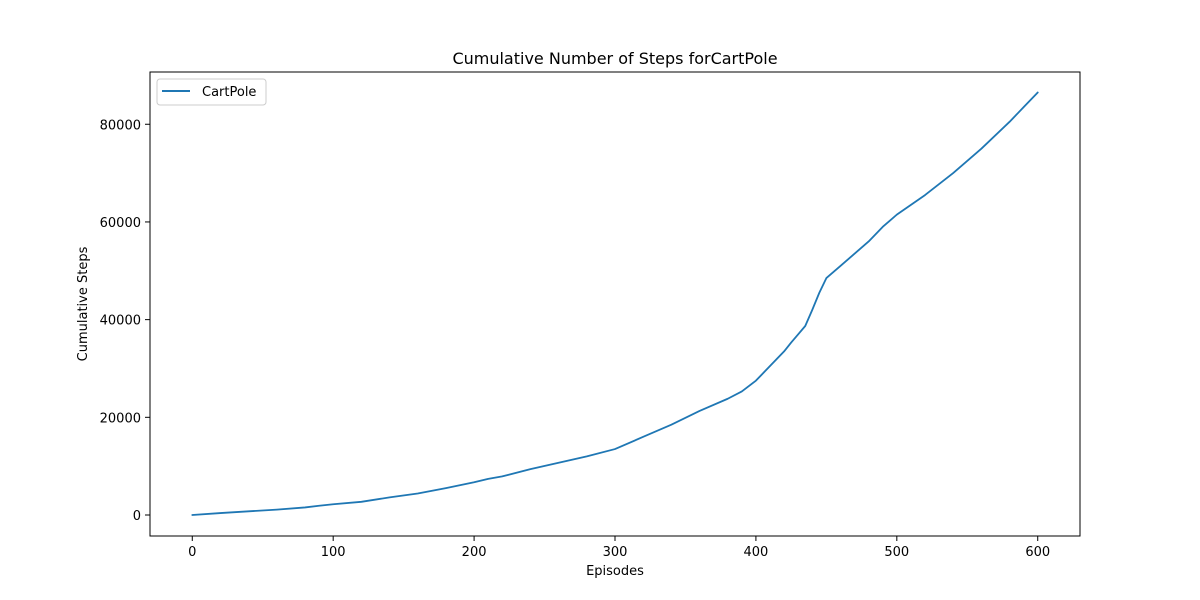 The width and height of the screenshot is (1200, 600). What do you see at coordinates (1037, 552) in the screenshot?
I see `x-tick-label: 600` at bounding box center [1037, 552].